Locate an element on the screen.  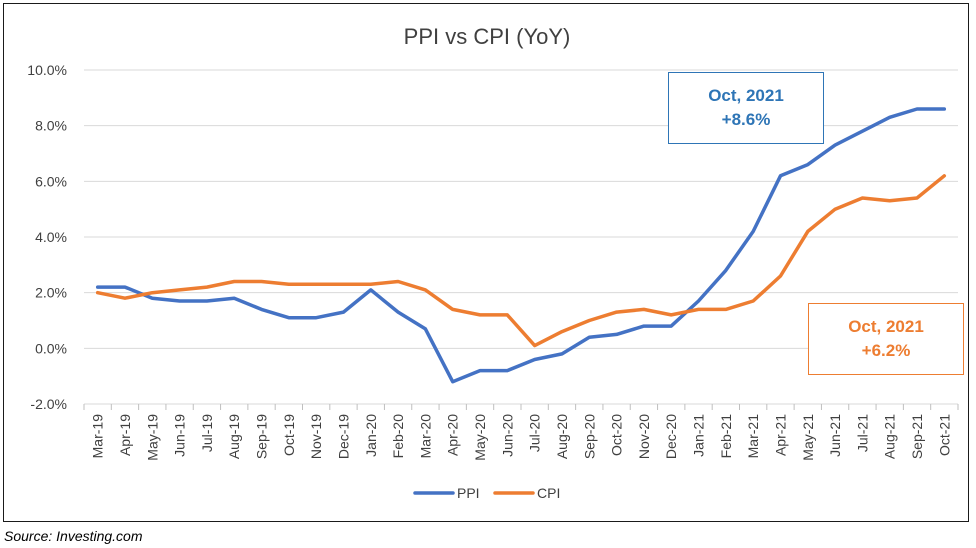
x-tick-label: Aug-20 is located at coordinates (562, 436).